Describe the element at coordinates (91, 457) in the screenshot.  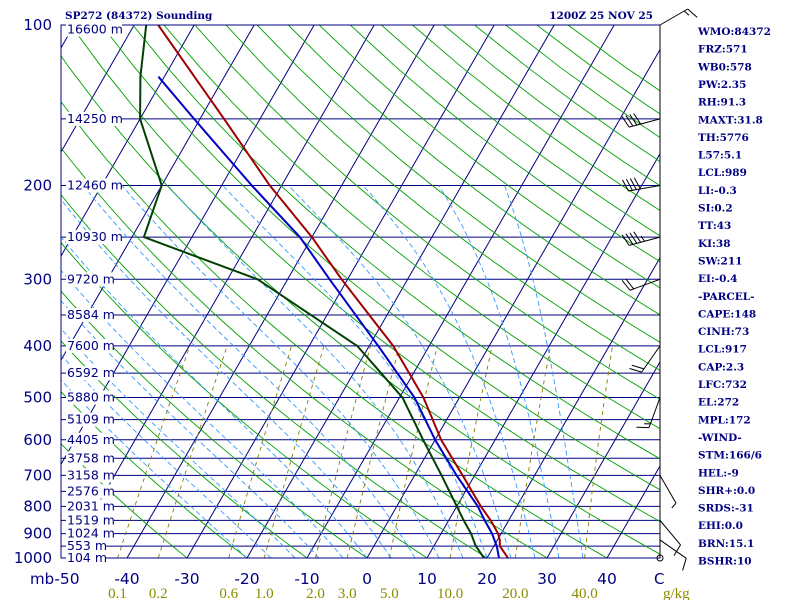
I see `height-label: 3758 m` at that location.